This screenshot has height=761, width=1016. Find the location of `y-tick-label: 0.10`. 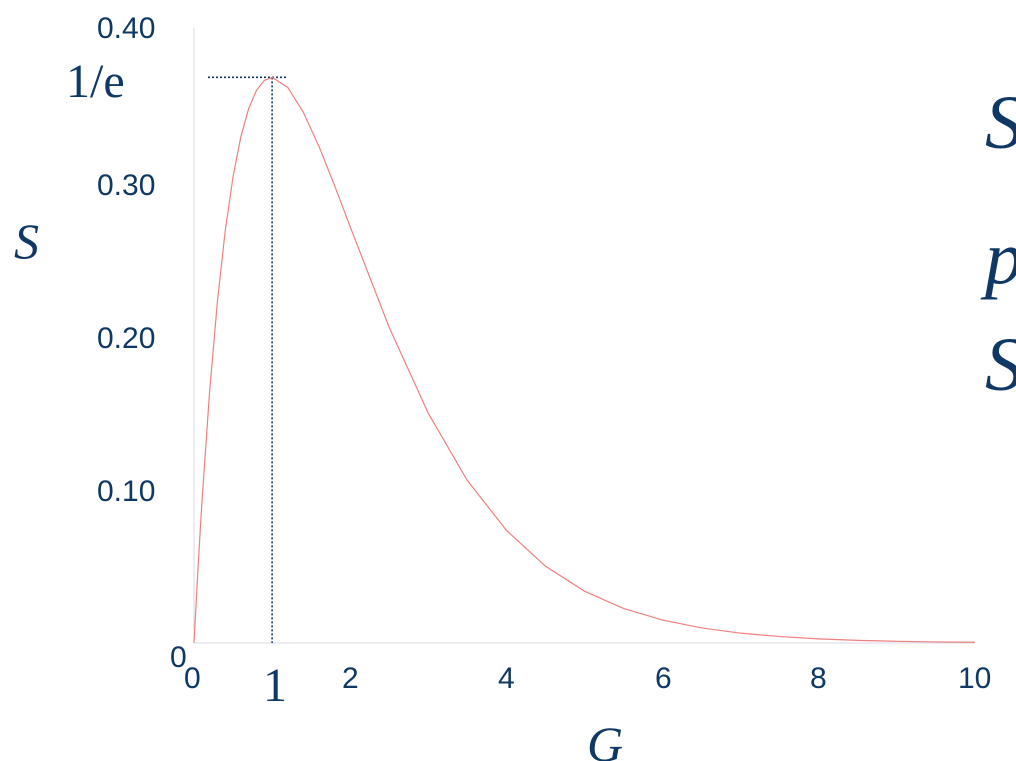

y-tick-label: 0.10 is located at coordinates (126, 491).